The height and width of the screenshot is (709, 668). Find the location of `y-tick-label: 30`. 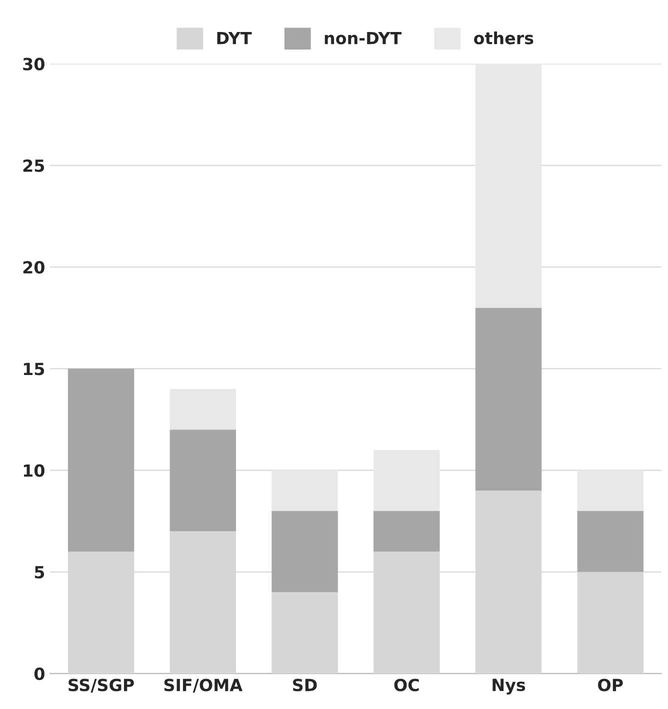

y-tick-label: 30 is located at coordinates (33, 64).